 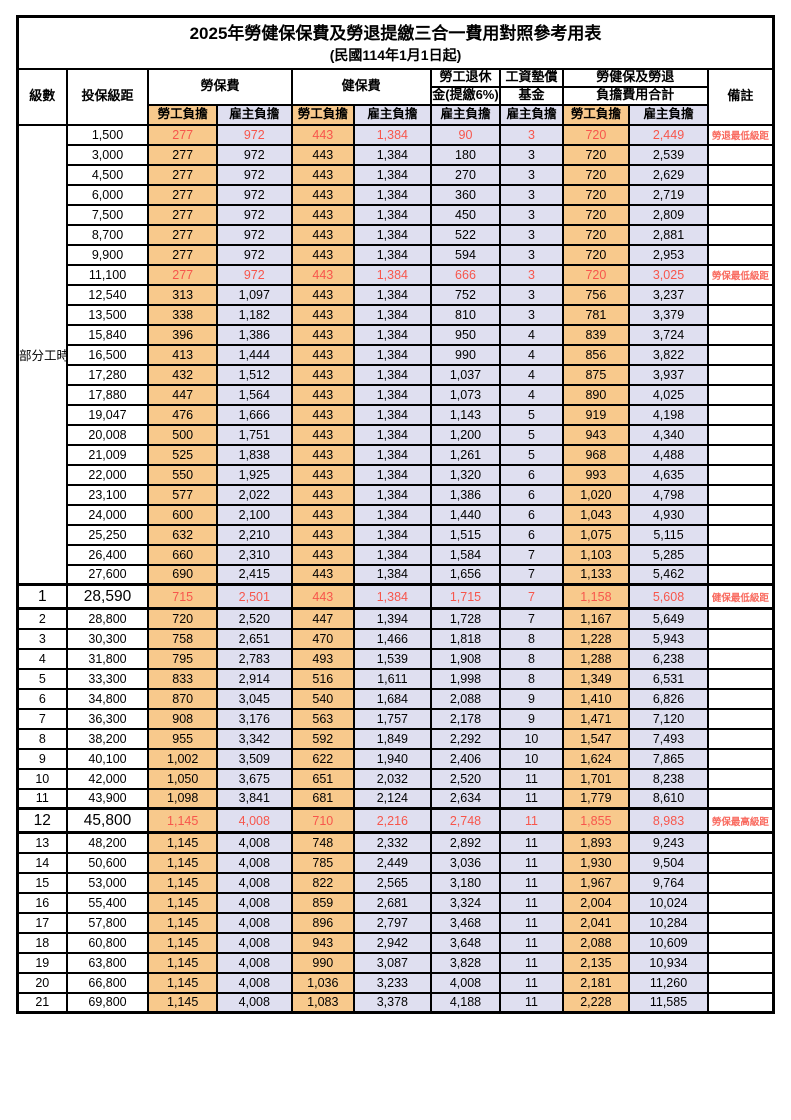 I want to click on cell-insured-bracket: 19,047, so click(x=107, y=414).